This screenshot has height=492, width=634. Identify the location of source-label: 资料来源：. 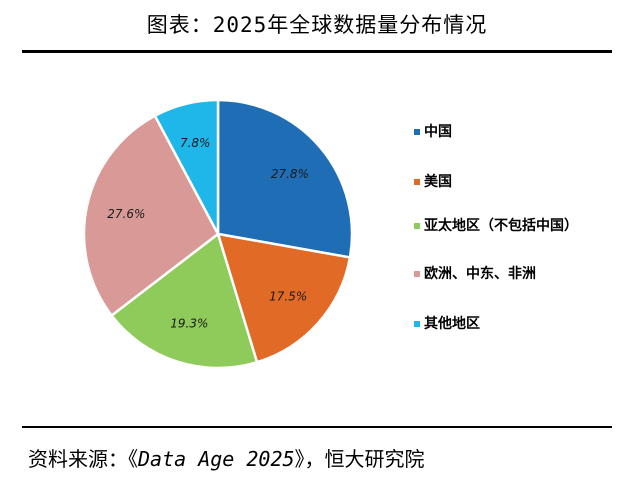
(78, 459).